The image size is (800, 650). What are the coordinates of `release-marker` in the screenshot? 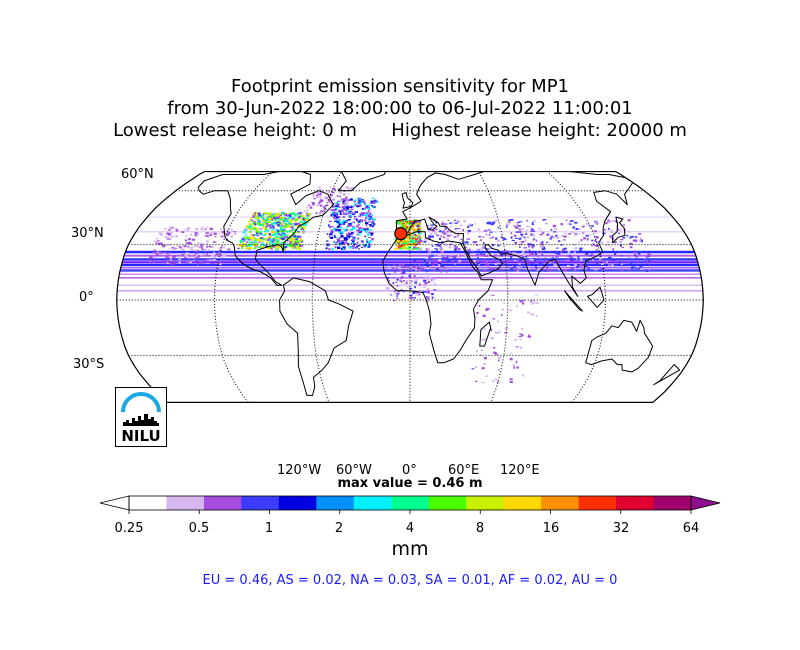 It's located at (401, 234).